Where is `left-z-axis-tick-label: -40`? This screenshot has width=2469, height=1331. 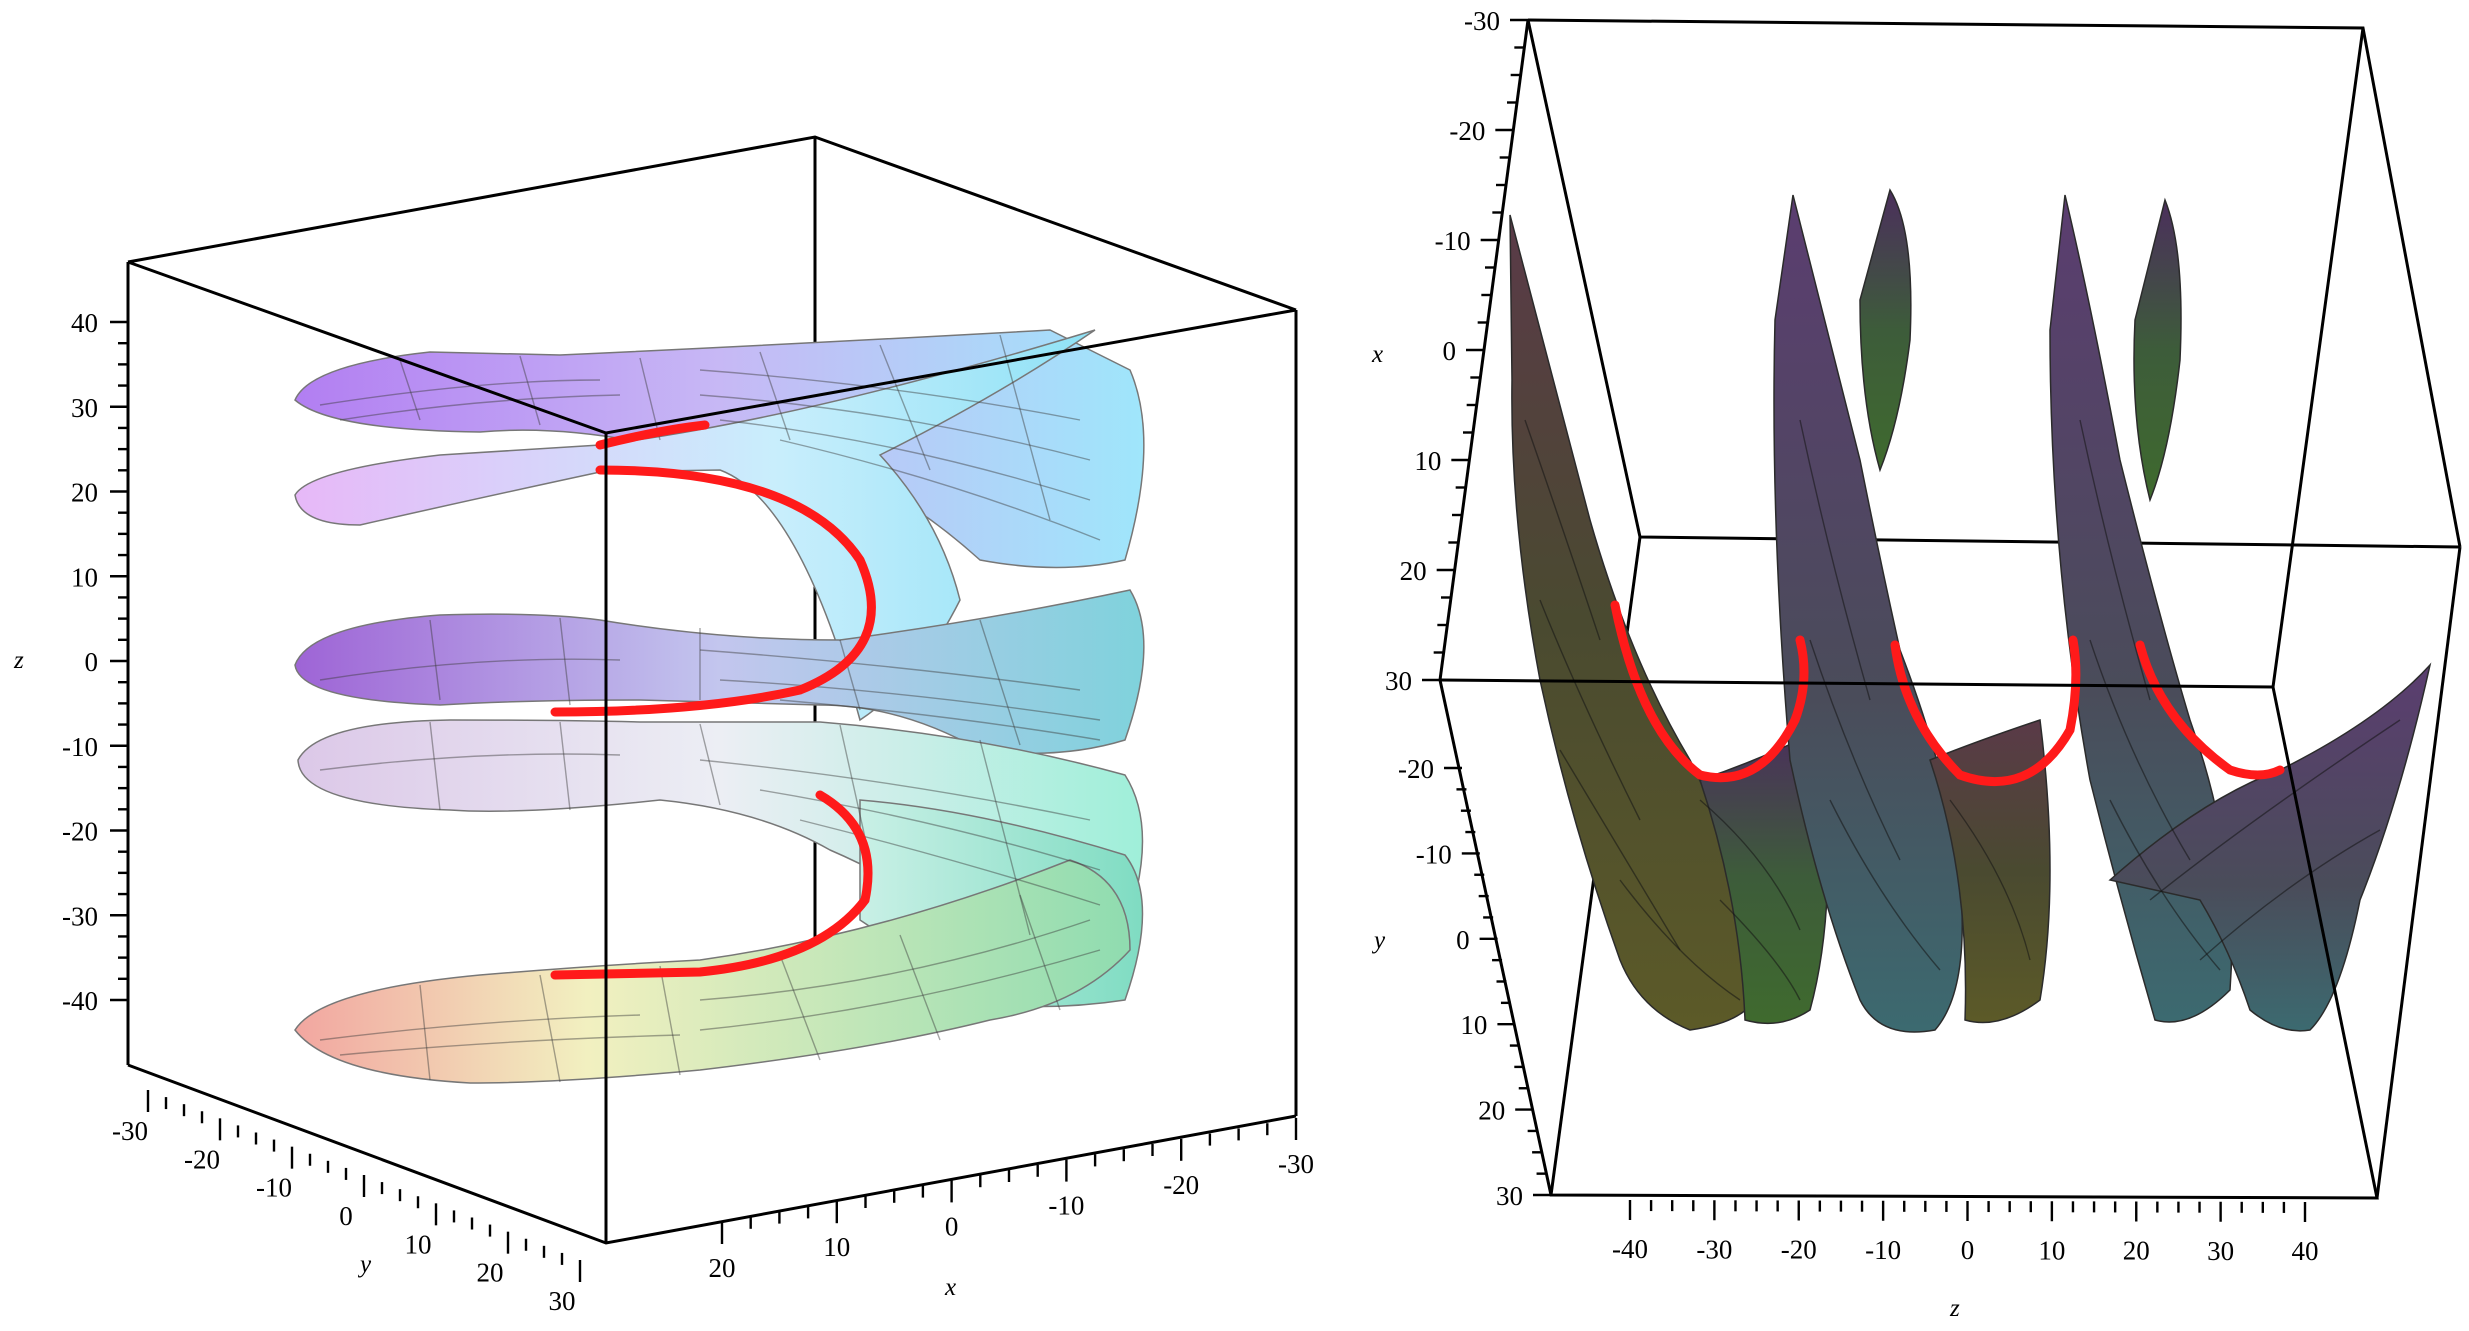
left-z-axis-tick-label: -40 is located at coordinates (80, 1001).